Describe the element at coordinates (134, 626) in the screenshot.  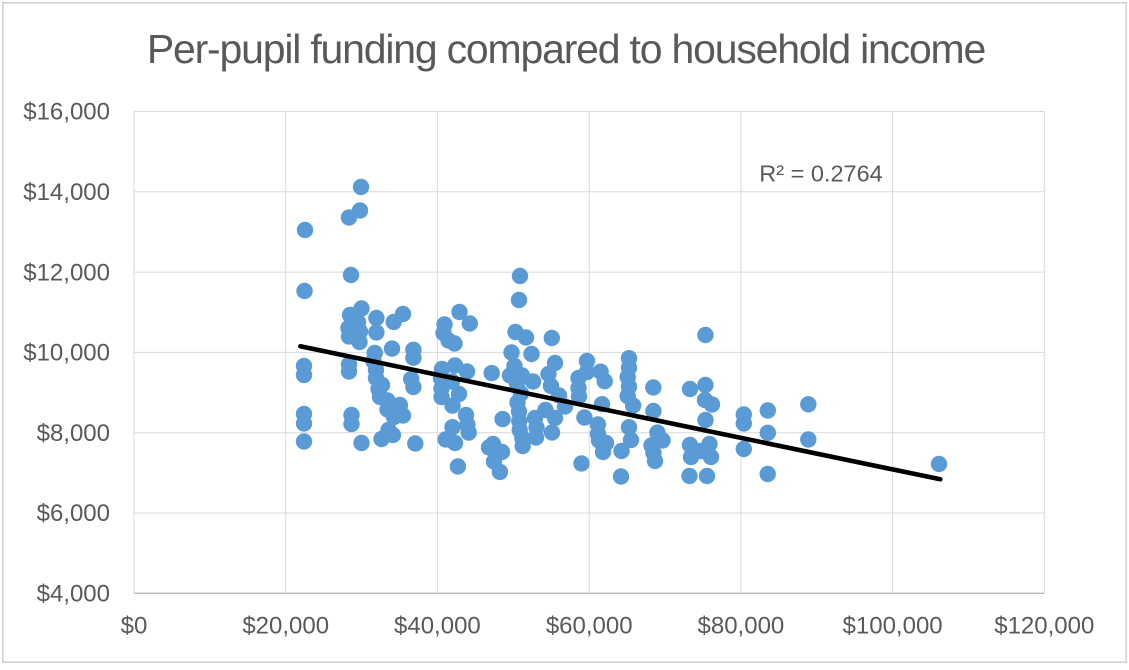
I see `svg-text: $0` at that location.